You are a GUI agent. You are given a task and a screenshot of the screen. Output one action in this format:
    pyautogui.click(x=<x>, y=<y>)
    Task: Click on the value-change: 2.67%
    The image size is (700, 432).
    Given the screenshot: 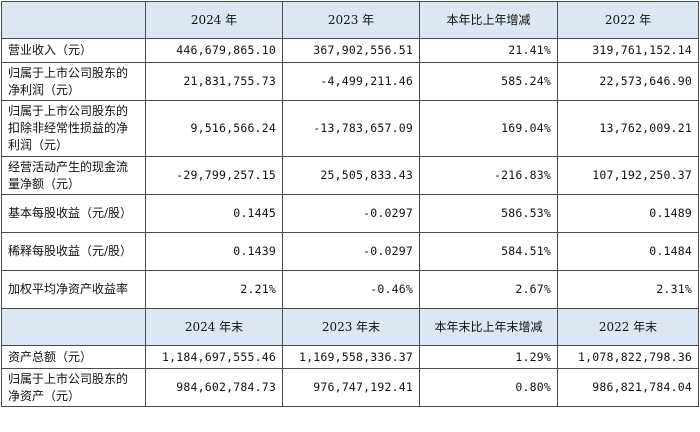 What is the action you would take?
    pyautogui.click(x=488, y=289)
    